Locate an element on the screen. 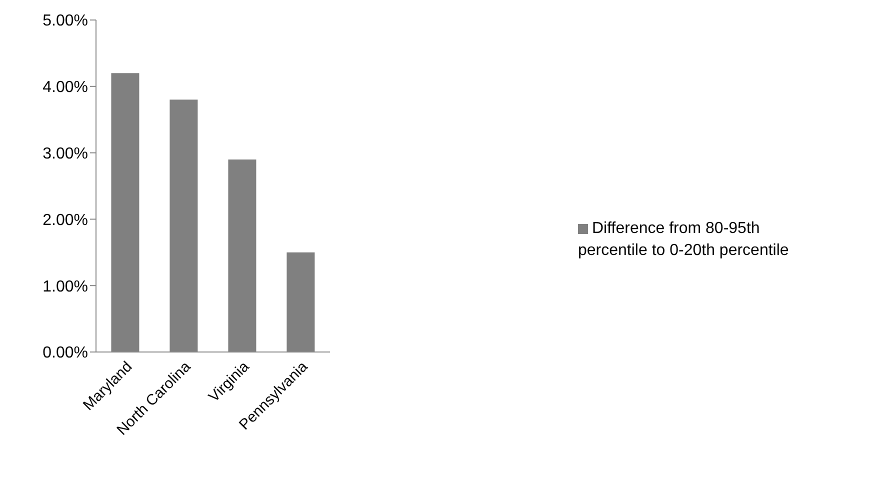 Image resolution: width=871 pixels, height=496 pixels. y-tick-label: 4.00% is located at coordinates (65, 87).